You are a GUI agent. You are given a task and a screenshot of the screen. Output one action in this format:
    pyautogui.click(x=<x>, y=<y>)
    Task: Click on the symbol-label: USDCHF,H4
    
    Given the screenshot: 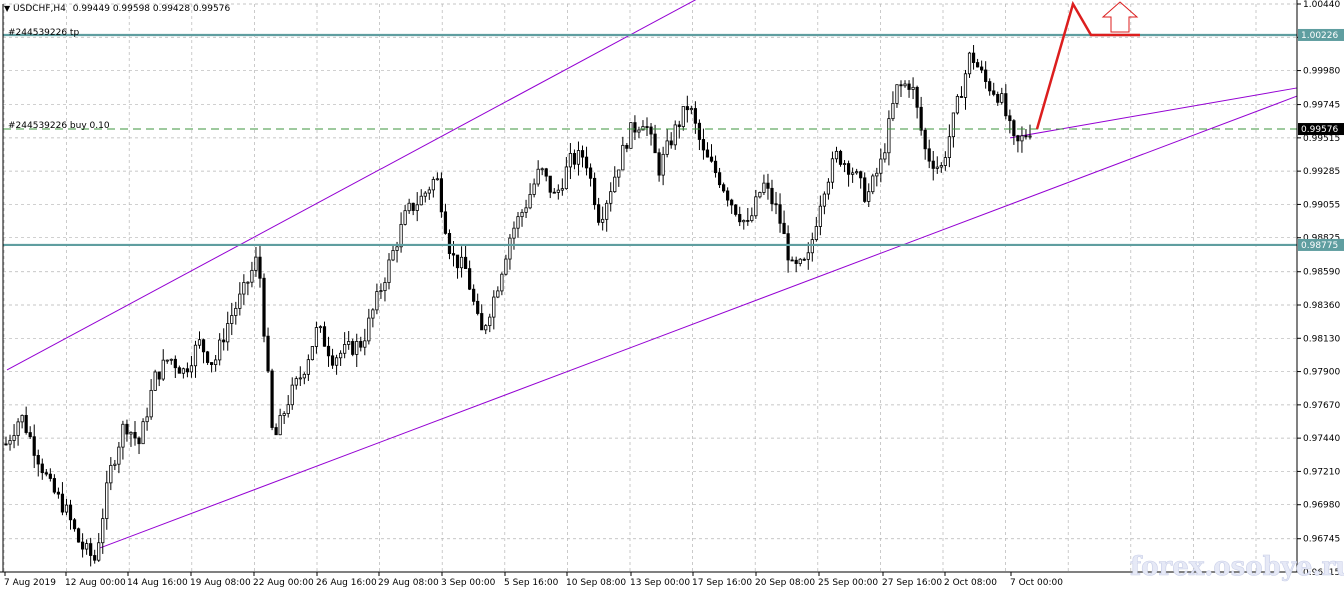 What is the action you would take?
    pyautogui.click(x=39, y=9)
    